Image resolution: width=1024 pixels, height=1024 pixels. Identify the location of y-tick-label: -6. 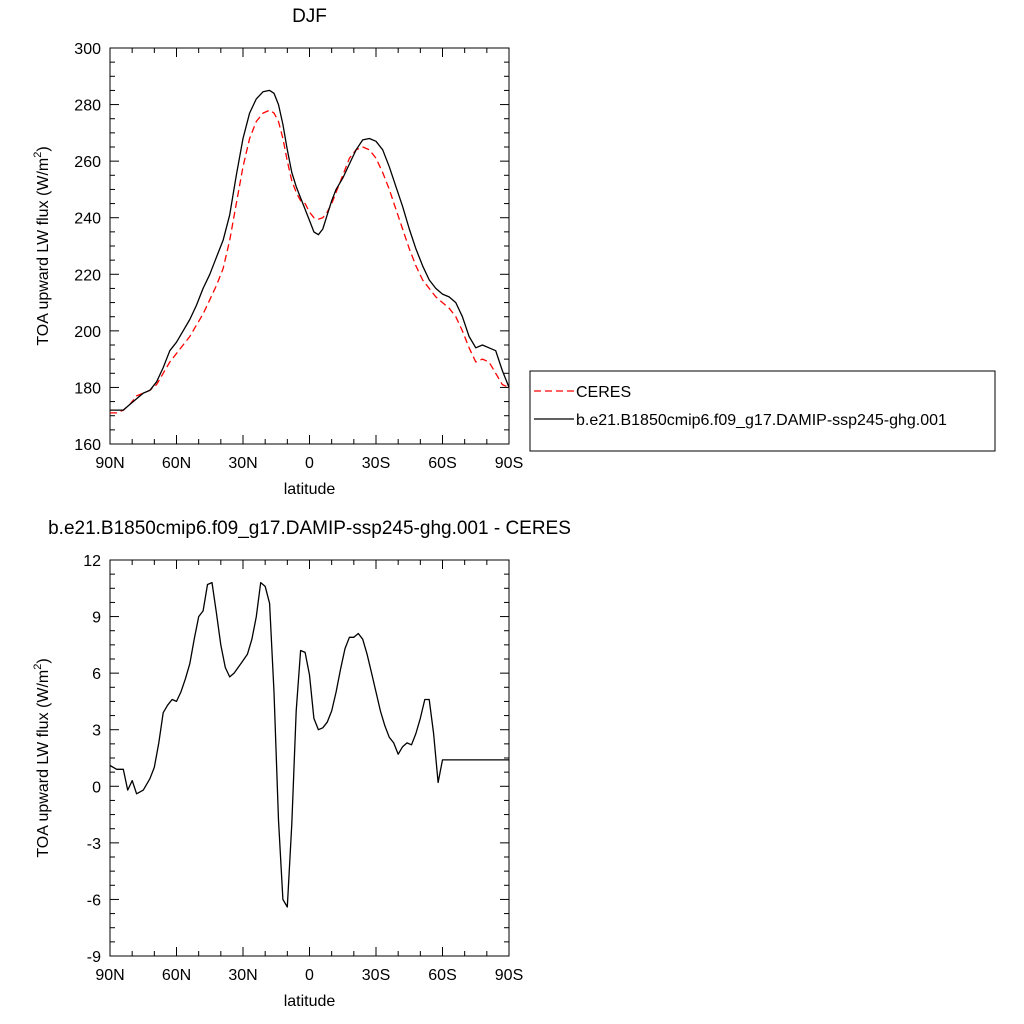
(94, 900).